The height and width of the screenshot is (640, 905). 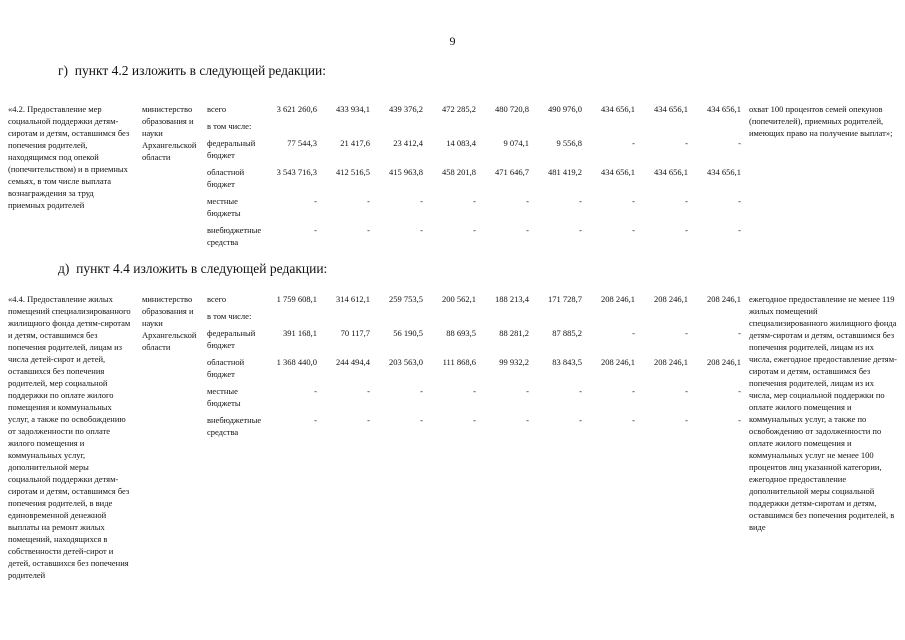 What do you see at coordinates (565, 109) in the screenshot?
I see `value-cell: 490 976,0` at bounding box center [565, 109].